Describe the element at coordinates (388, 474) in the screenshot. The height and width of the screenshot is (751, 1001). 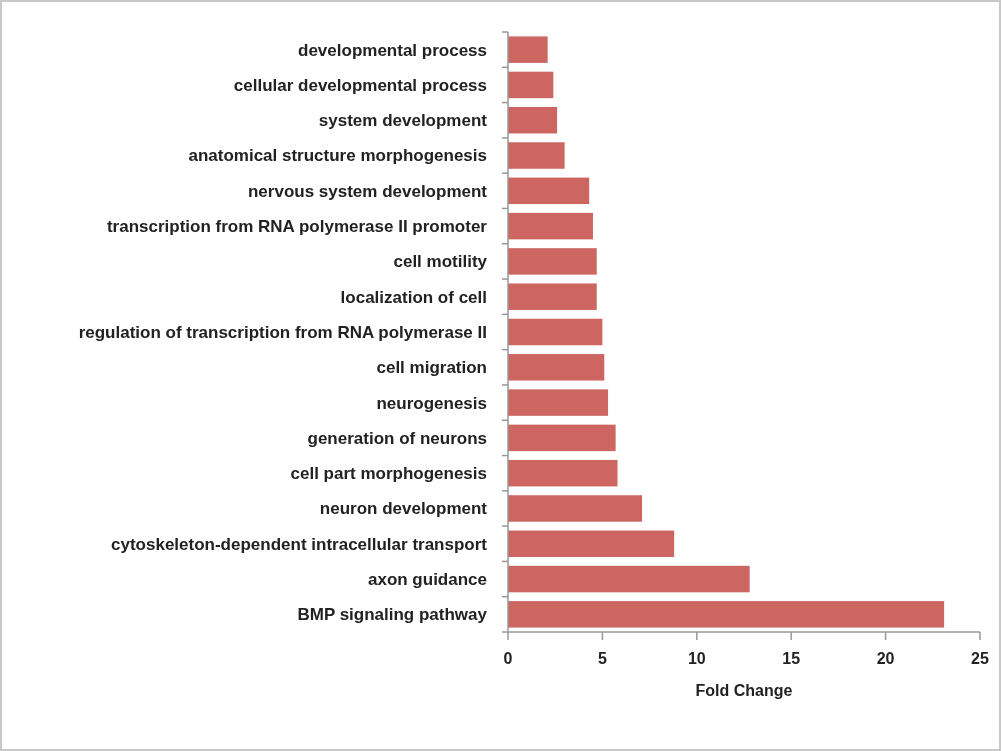
I see `y-tick-label: cell part morphogenesis` at that location.